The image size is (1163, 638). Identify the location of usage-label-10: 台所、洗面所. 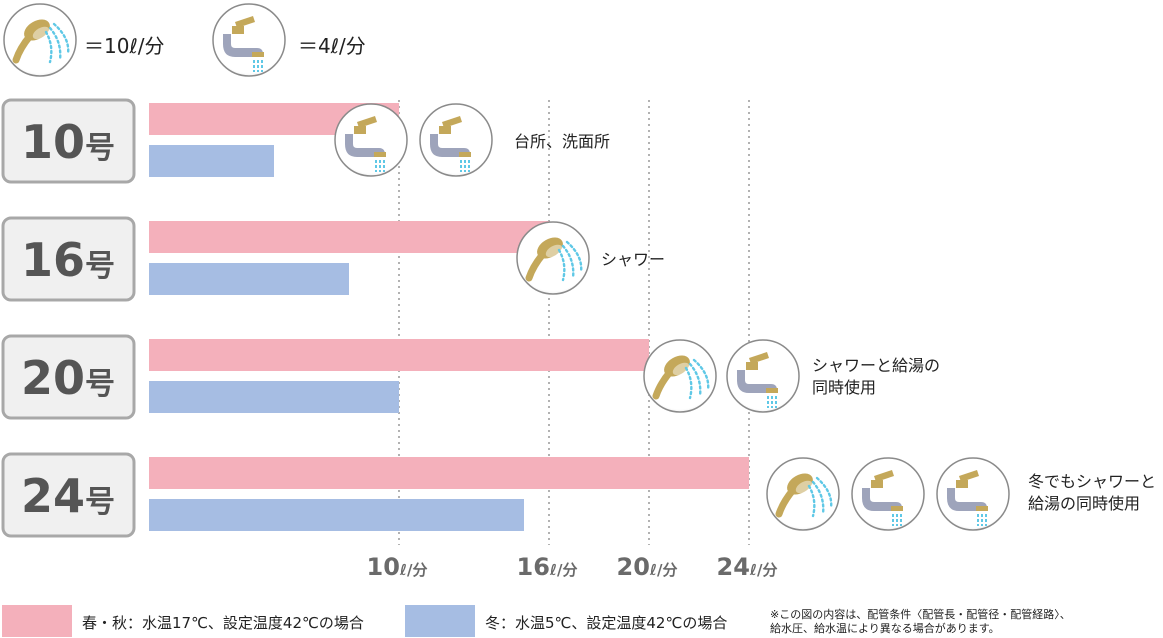
(562, 141).